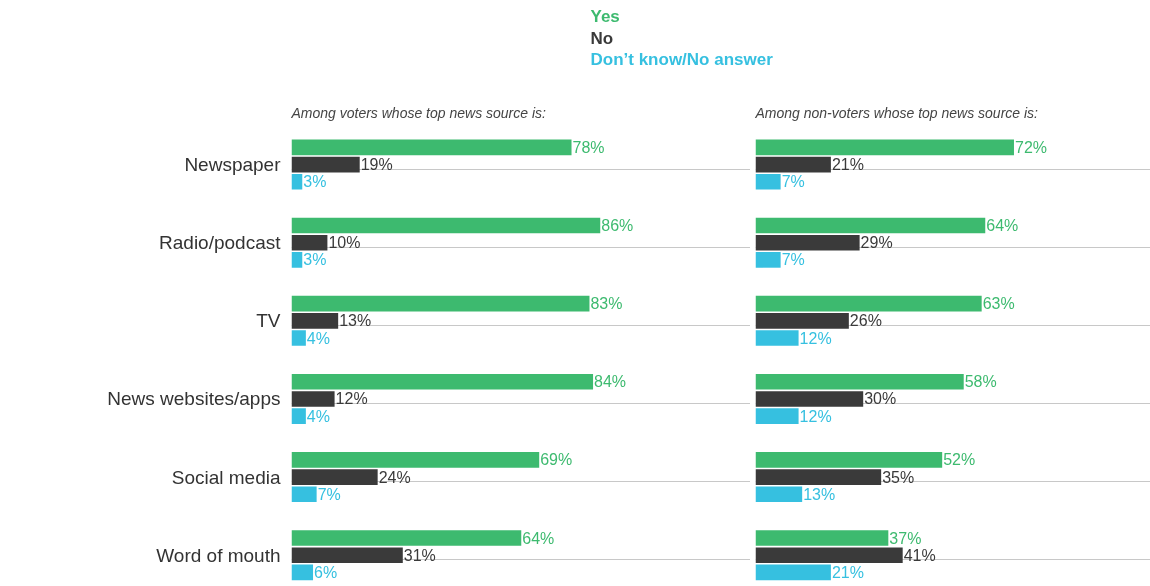 The width and height of the screenshot is (1150, 586). I want to click on data-label: 52%, so click(959, 460).